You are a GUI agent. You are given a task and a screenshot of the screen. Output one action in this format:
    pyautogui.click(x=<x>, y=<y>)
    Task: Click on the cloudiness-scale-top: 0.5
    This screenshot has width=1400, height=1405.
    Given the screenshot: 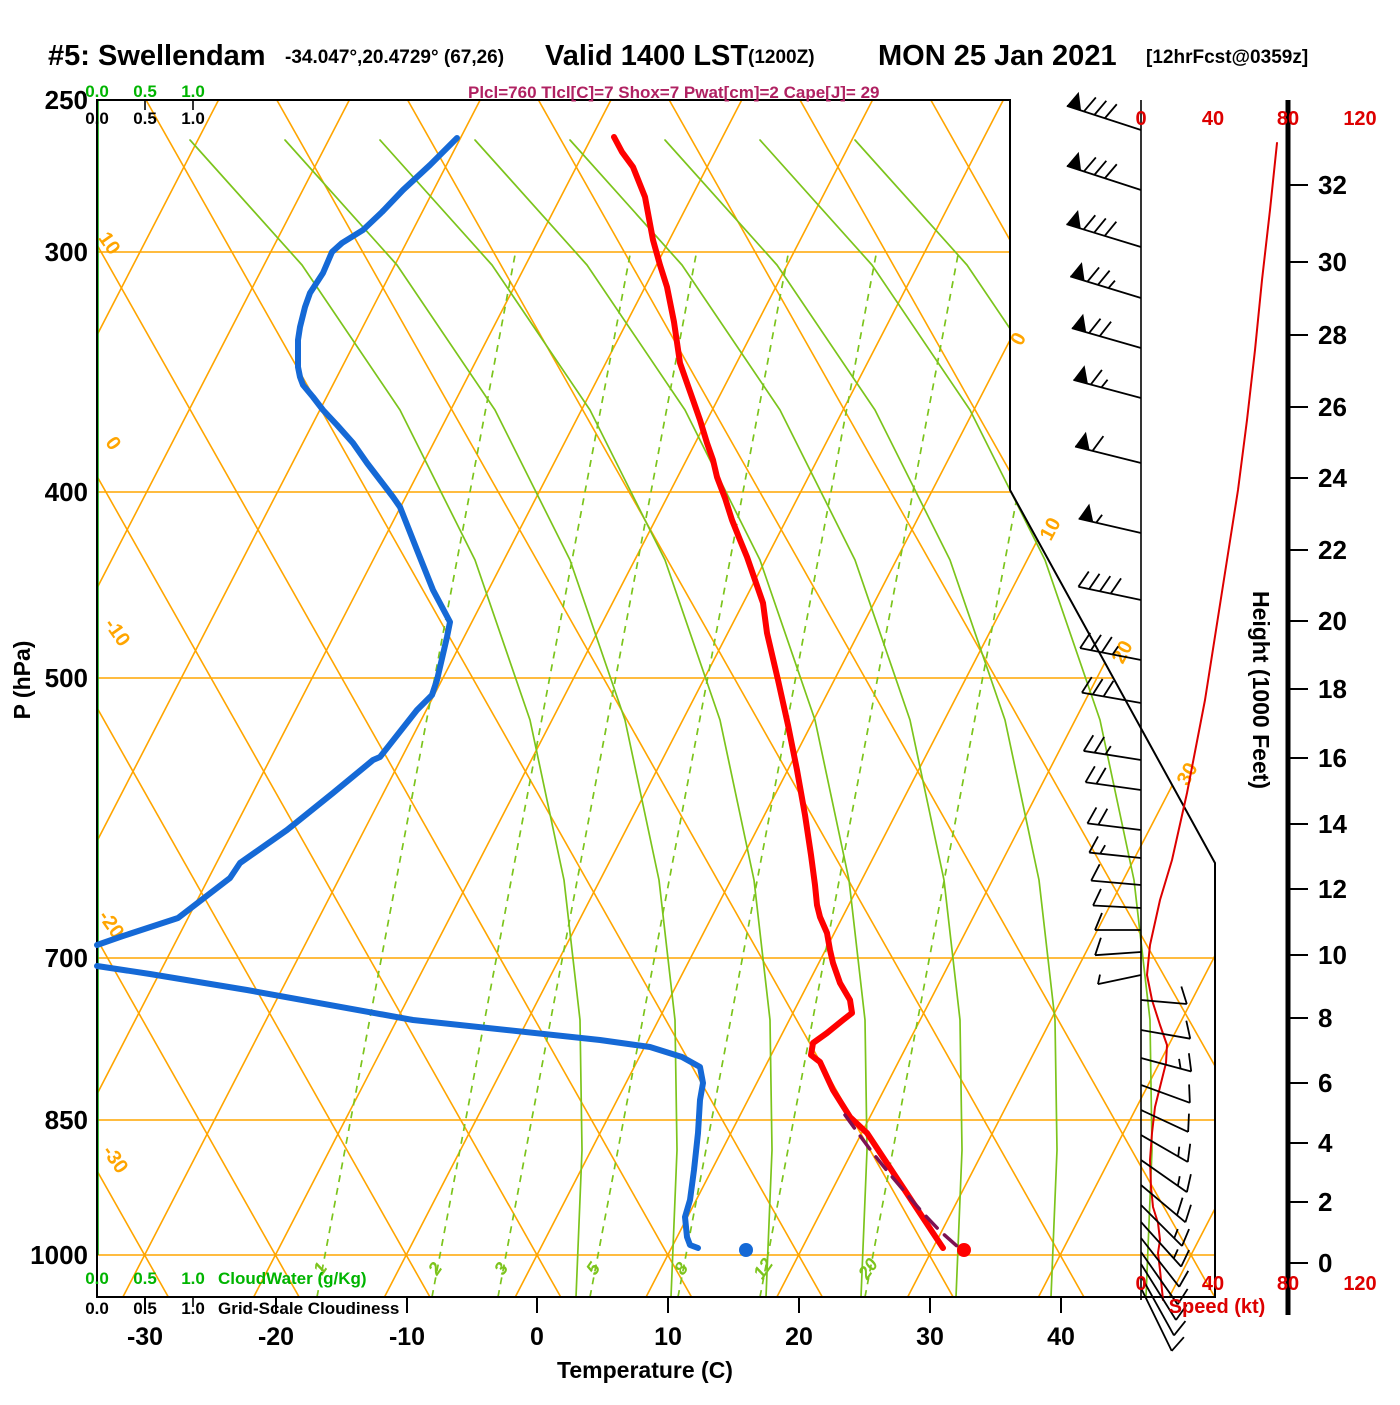 What is the action you would take?
    pyautogui.click(x=145, y=118)
    